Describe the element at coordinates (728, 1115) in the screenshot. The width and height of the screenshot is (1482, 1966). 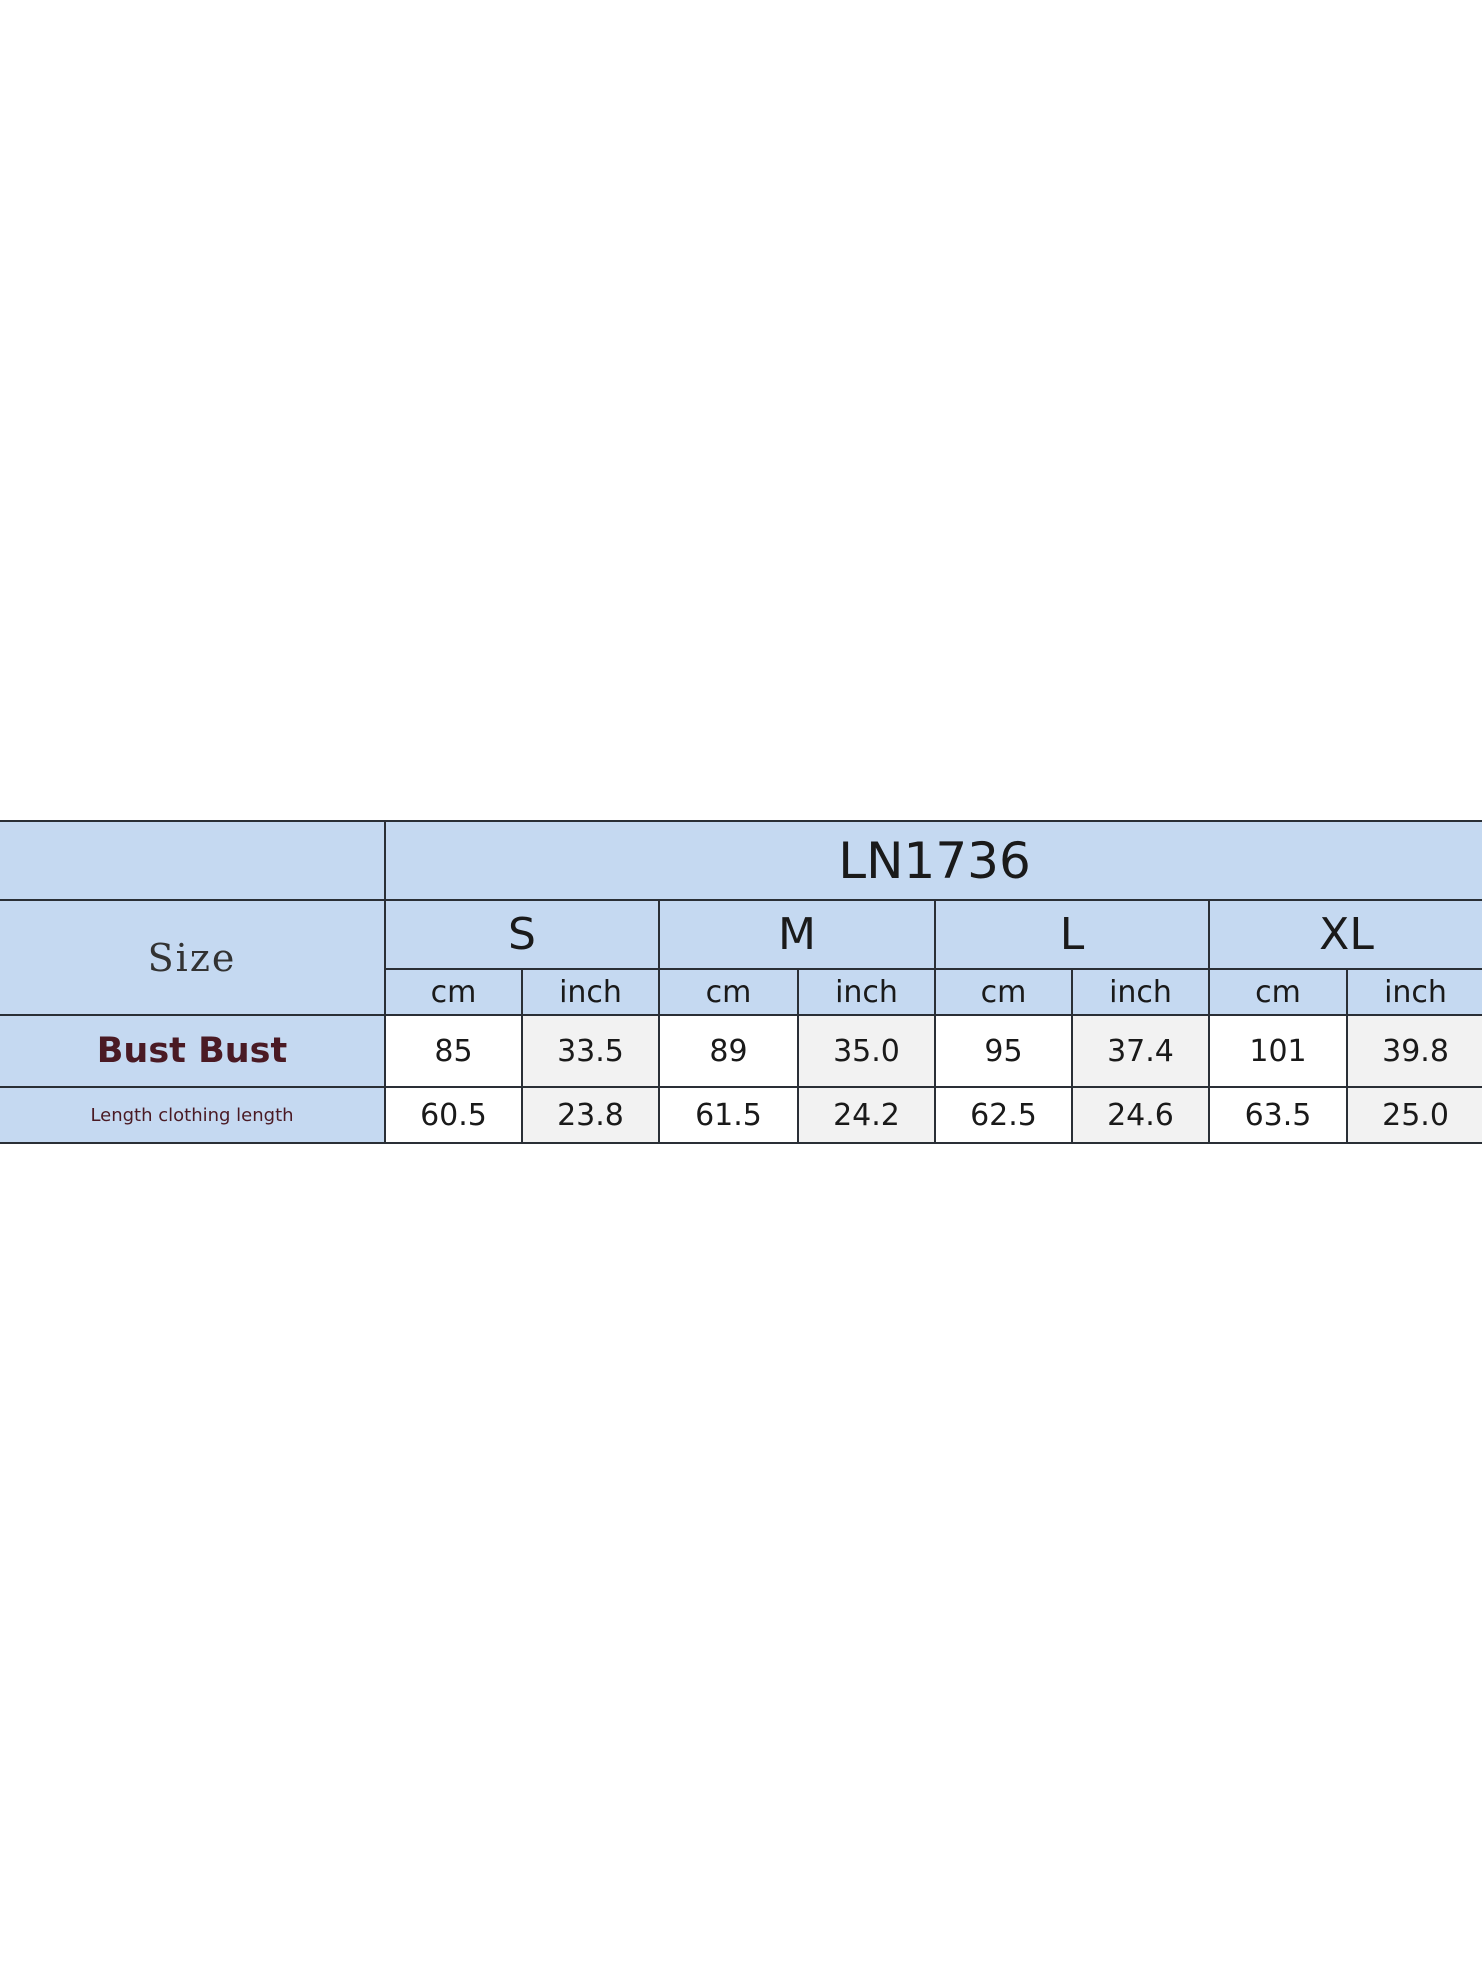
I see `value-cell: 61.5` at that location.